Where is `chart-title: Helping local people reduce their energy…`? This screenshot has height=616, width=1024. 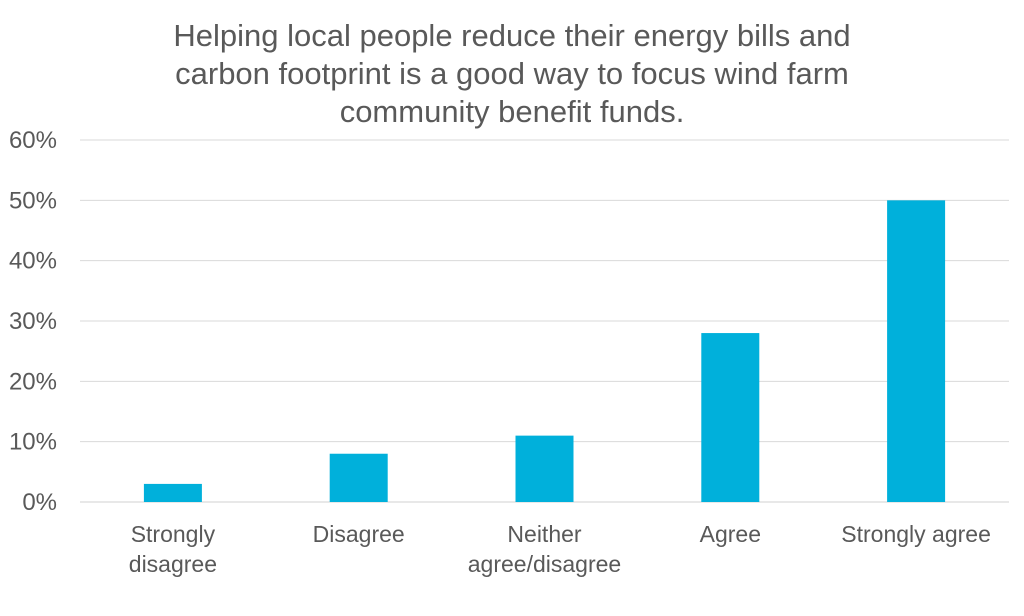
chart-title: Helping local people reduce their energy… is located at coordinates (511, 73).